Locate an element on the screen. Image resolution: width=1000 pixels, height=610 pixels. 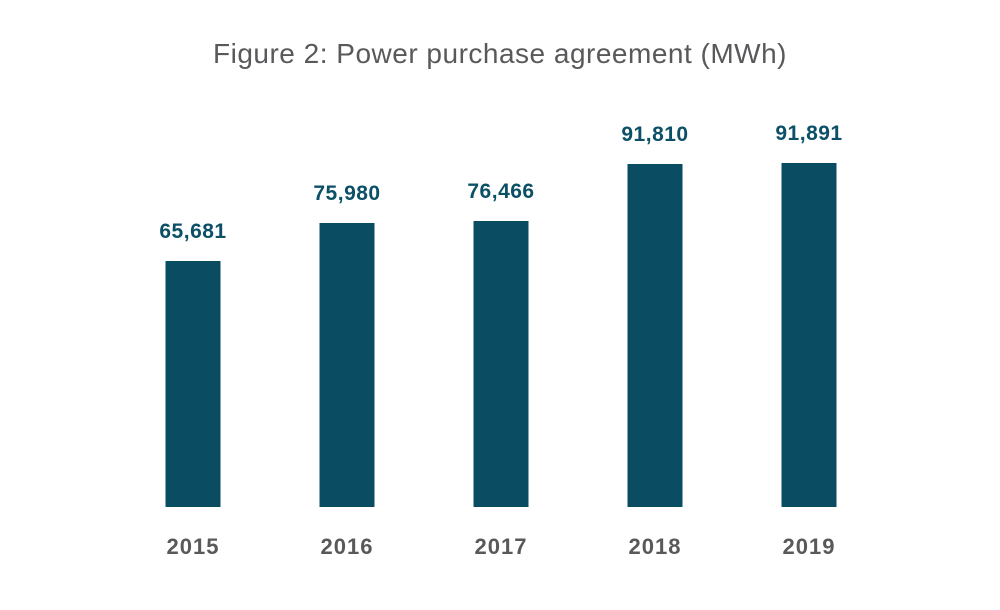
value-label: 65,681 is located at coordinates (193, 231).